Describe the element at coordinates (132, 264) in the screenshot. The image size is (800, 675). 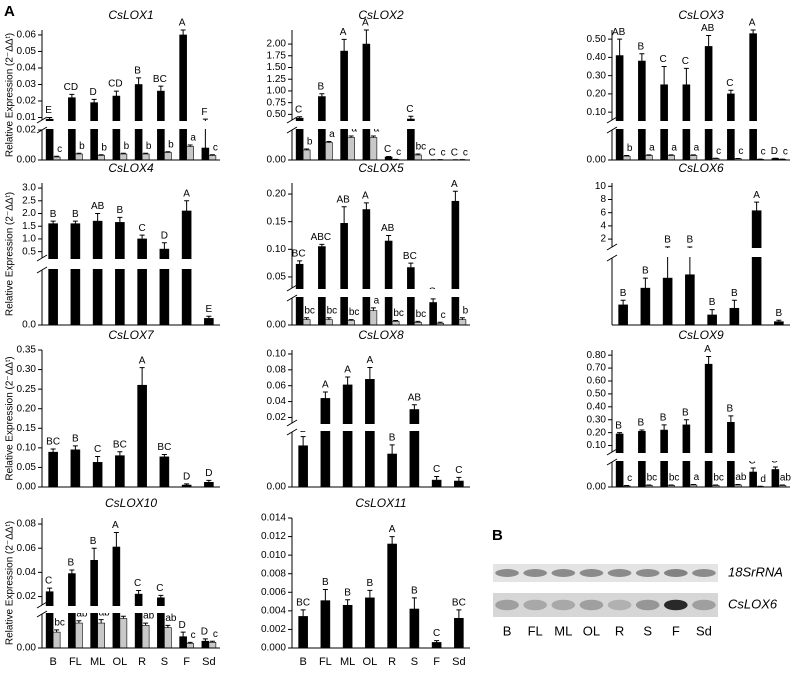
I see `axis-break` at that location.